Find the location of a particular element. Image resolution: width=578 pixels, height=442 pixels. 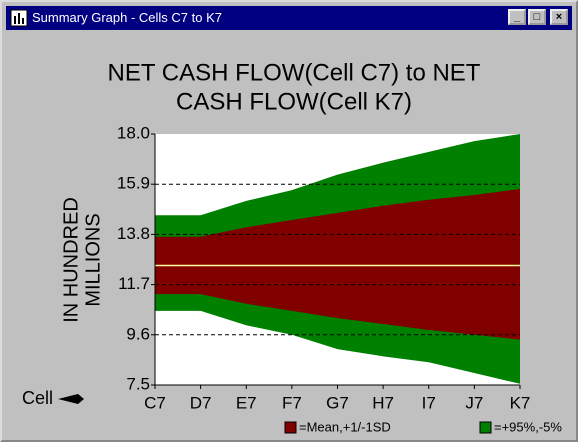

x-tick-label: I7 is located at coordinates (429, 402).